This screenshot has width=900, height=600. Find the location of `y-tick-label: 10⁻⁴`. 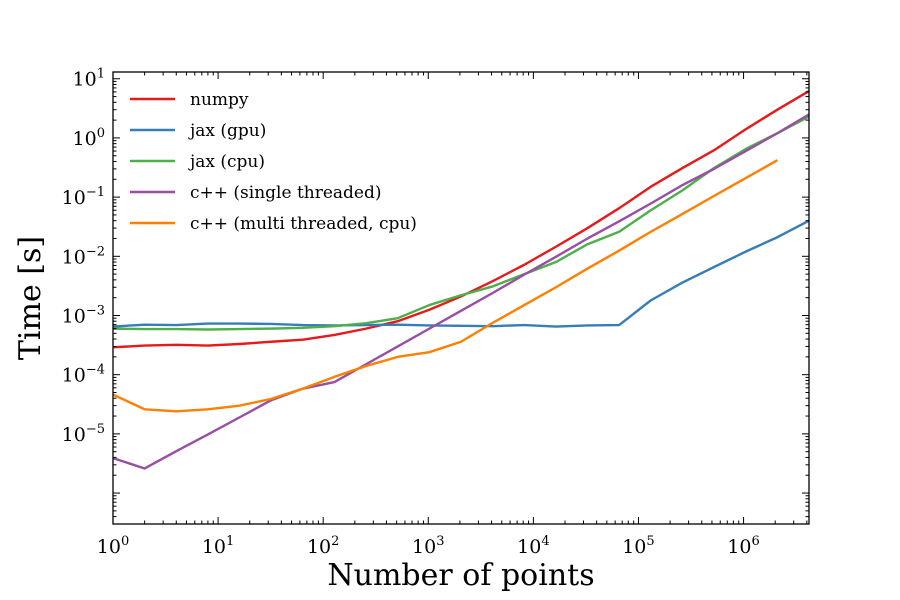

y-tick-label: 10⁻⁴ is located at coordinates (83, 375).